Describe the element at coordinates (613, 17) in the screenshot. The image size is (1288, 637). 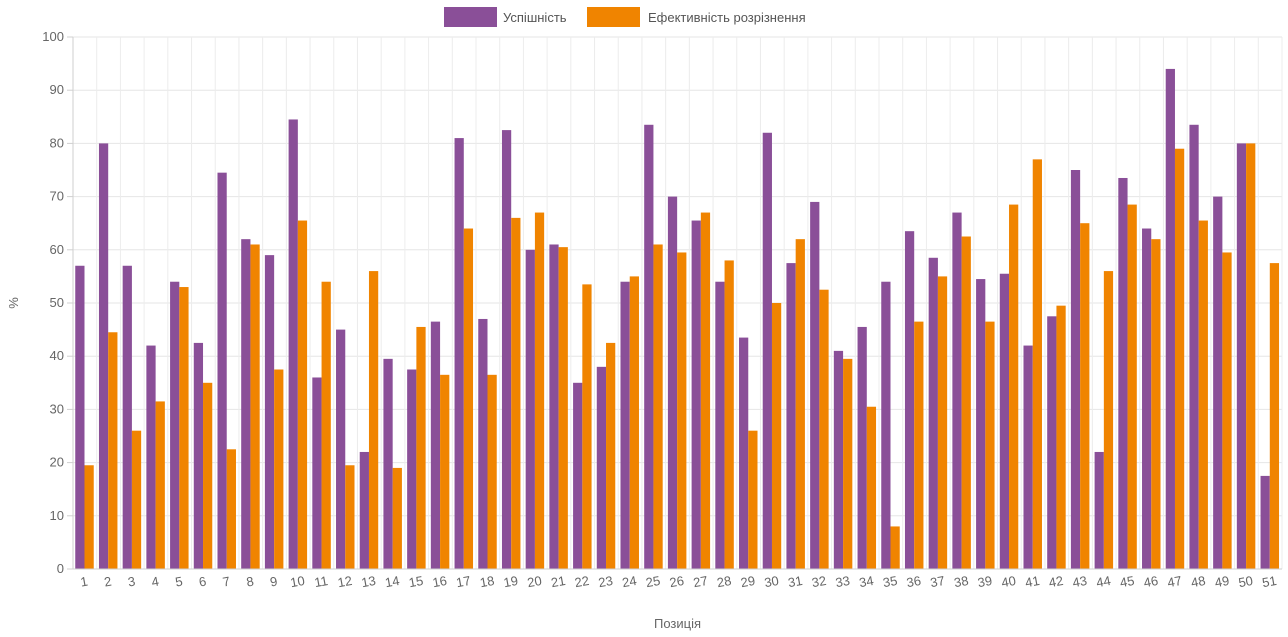
I see `legend-swatch-efektyvnist` at that location.